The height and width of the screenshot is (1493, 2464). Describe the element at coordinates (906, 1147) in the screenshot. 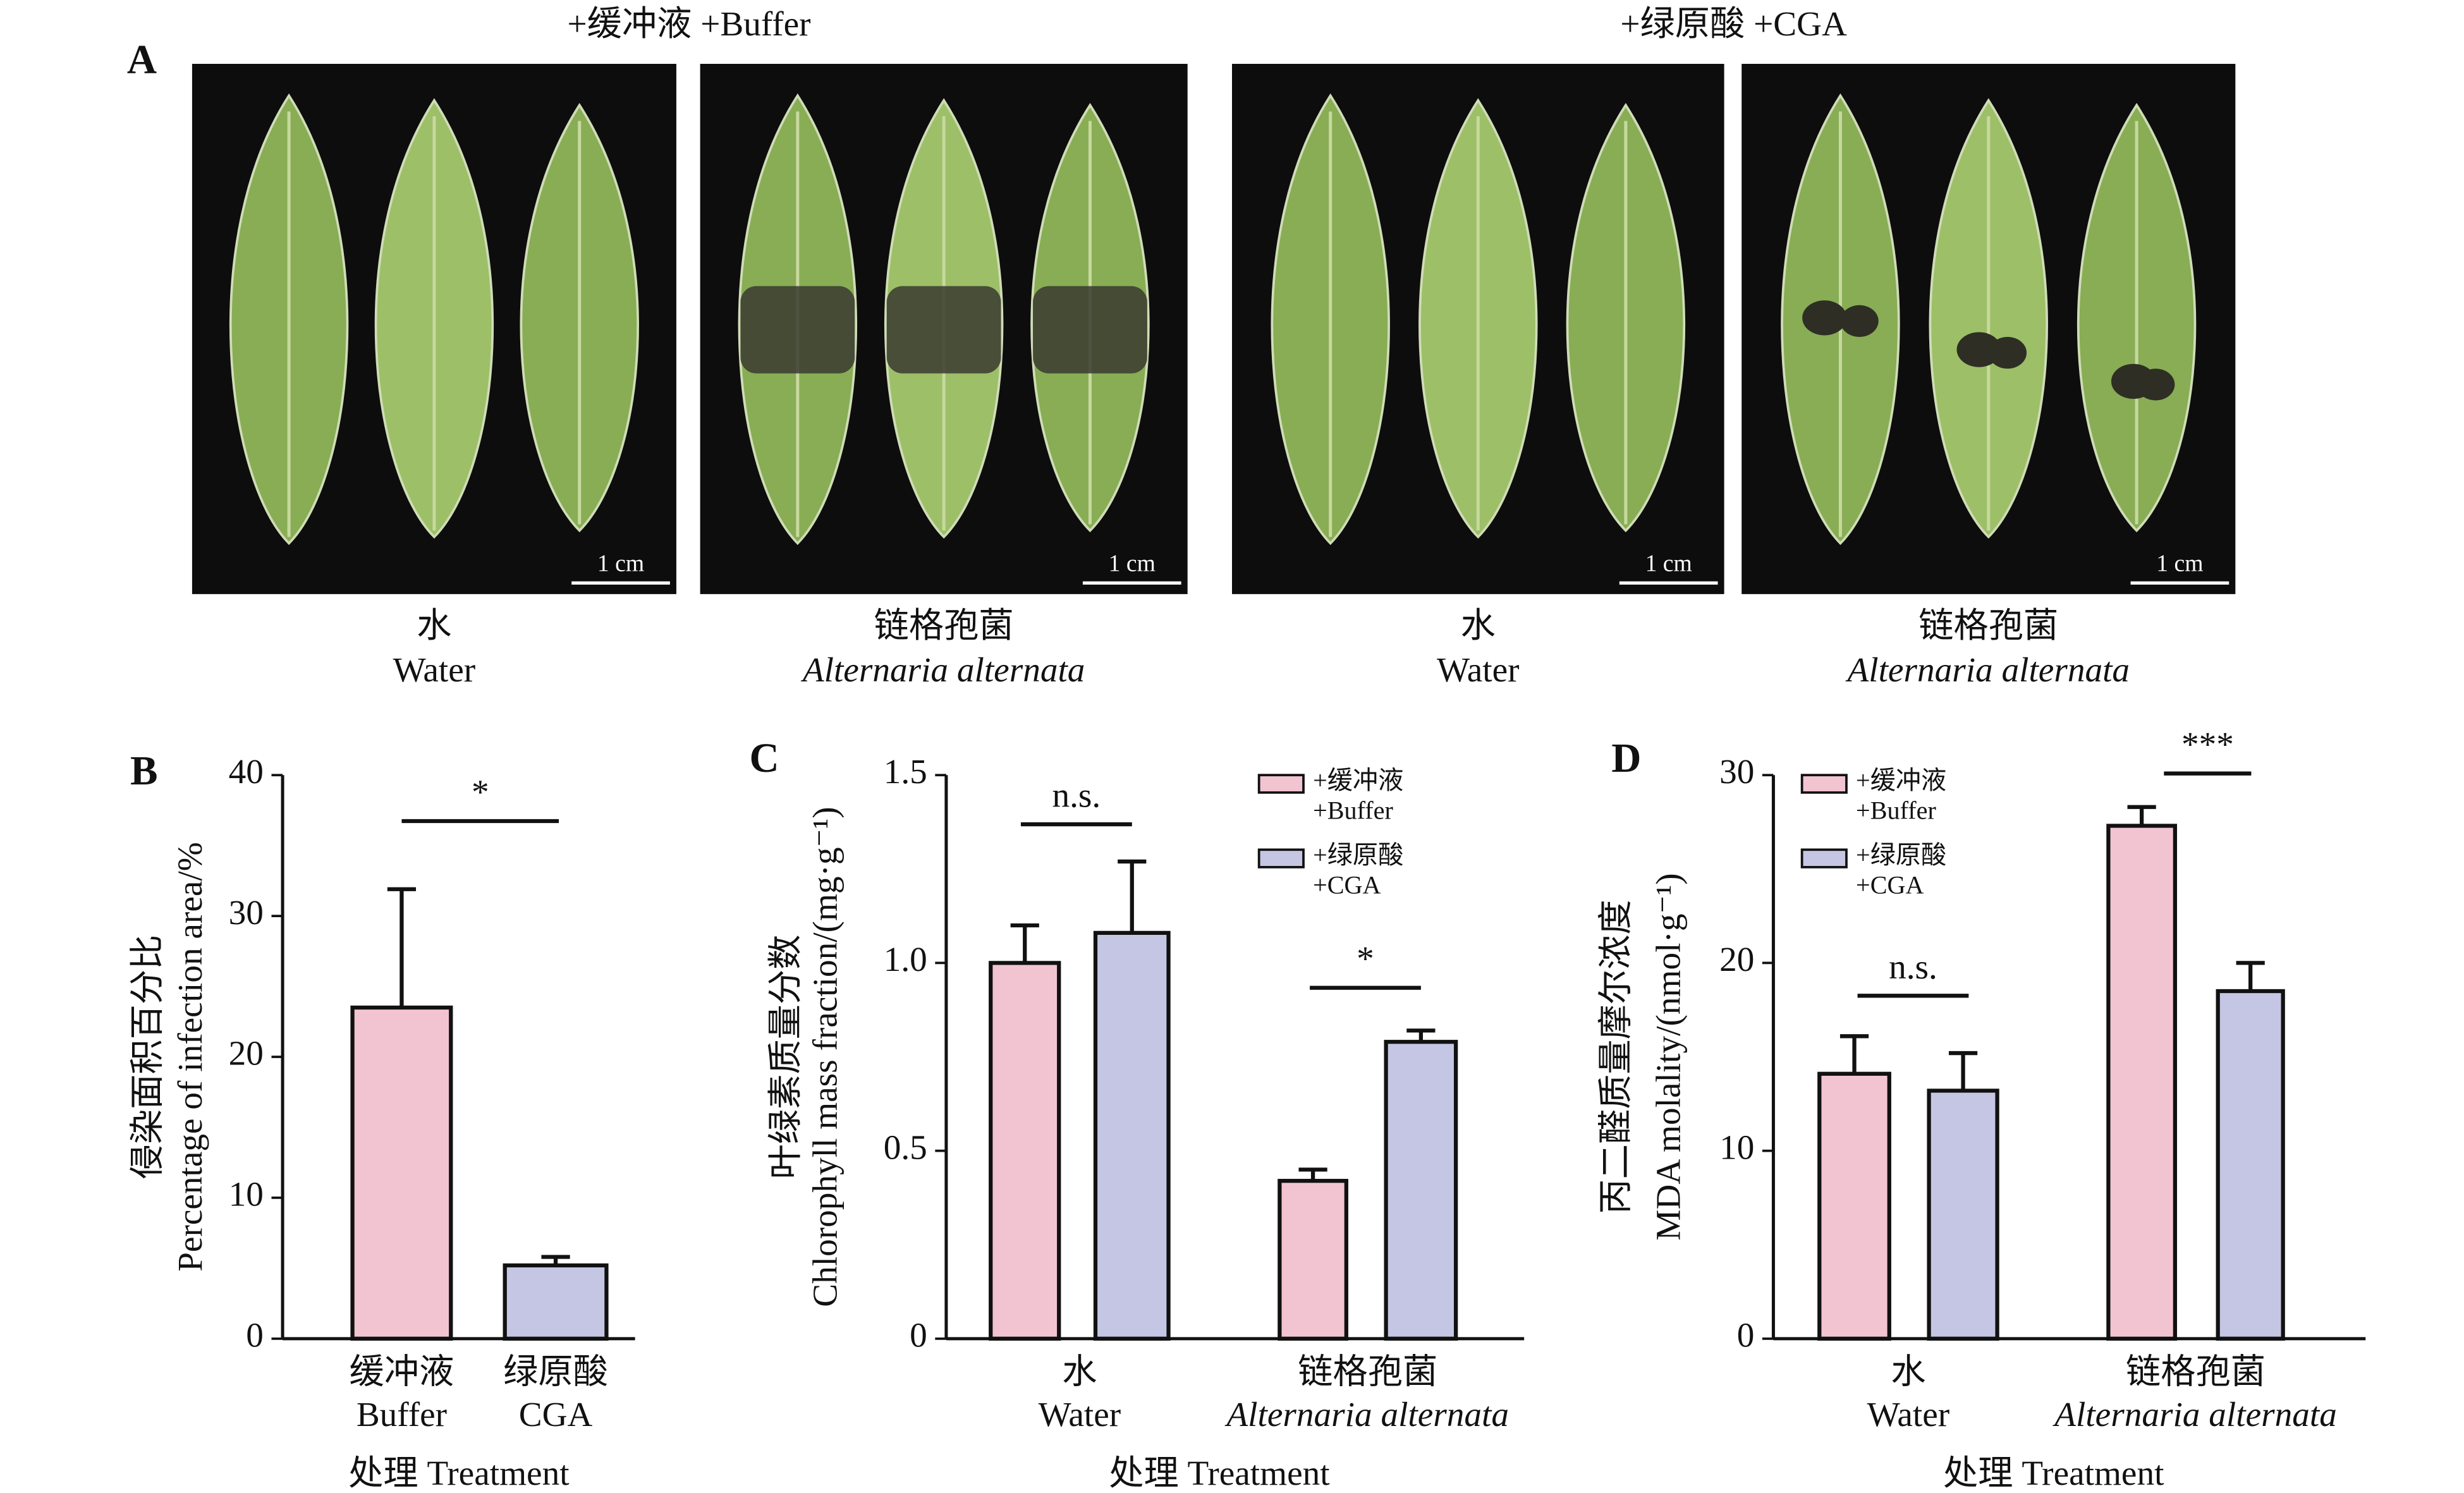

I see `y-tick-label: 0.5` at that location.